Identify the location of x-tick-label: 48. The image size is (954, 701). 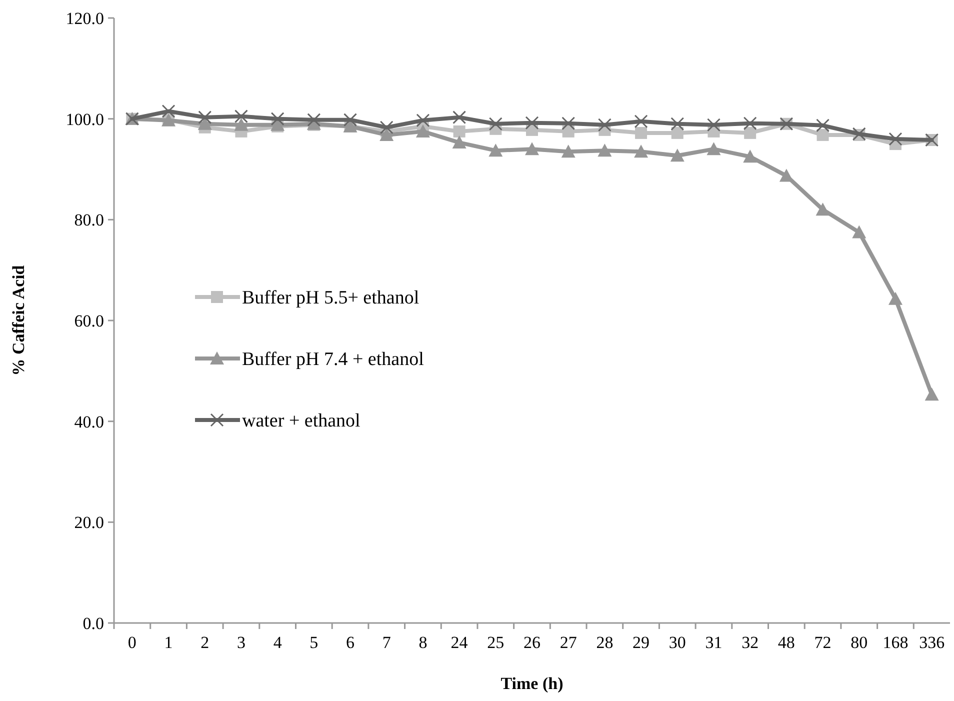
(786, 642).